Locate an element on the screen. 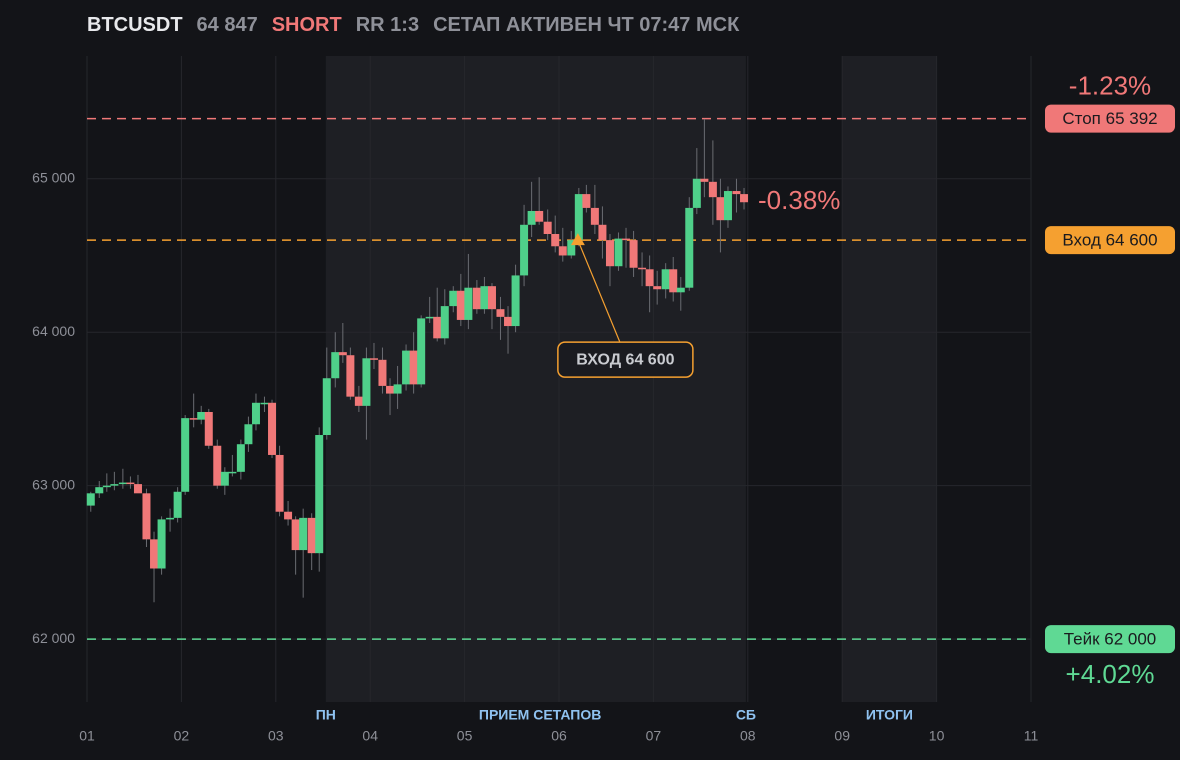  x-tick-label: 03 is located at coordinates (276, 736).